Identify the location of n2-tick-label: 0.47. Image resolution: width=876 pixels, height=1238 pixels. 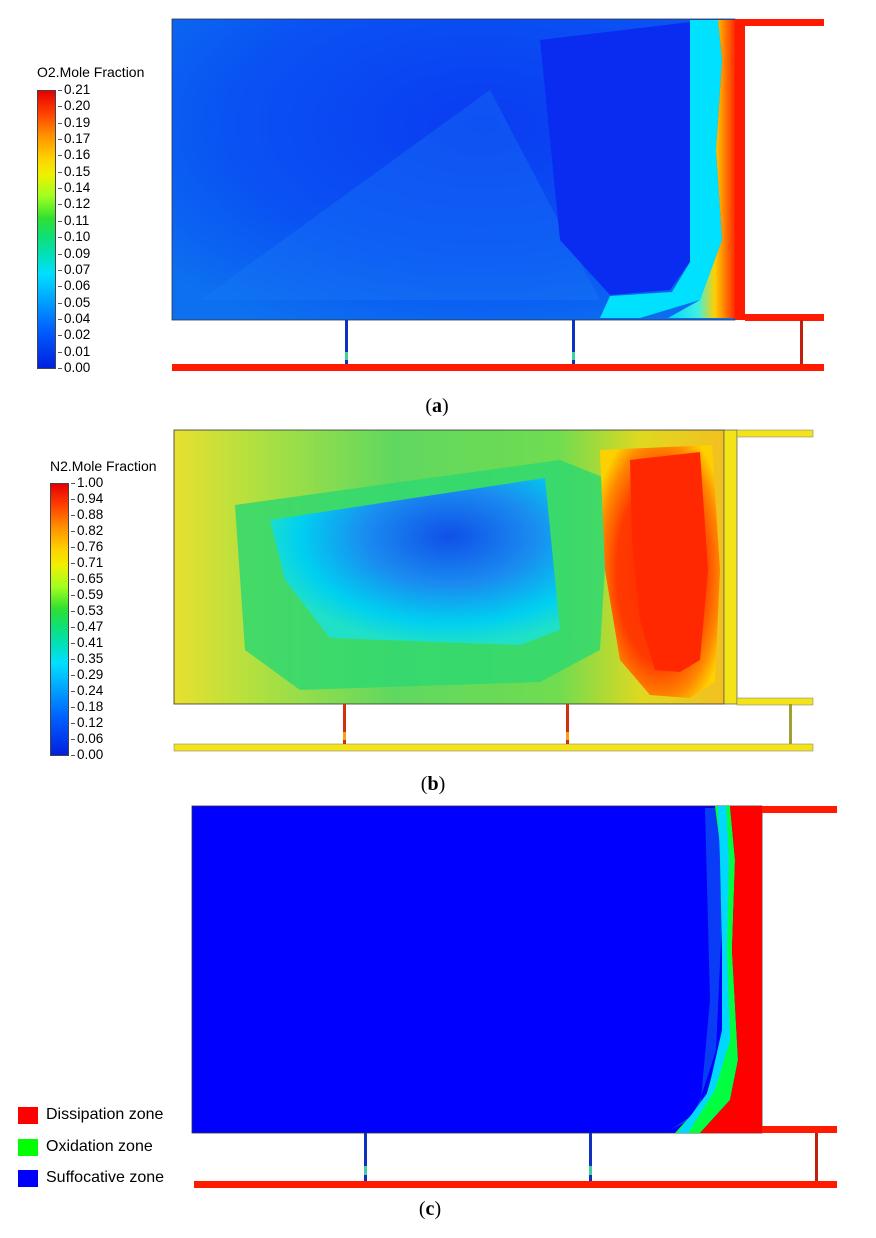
(87, 626).